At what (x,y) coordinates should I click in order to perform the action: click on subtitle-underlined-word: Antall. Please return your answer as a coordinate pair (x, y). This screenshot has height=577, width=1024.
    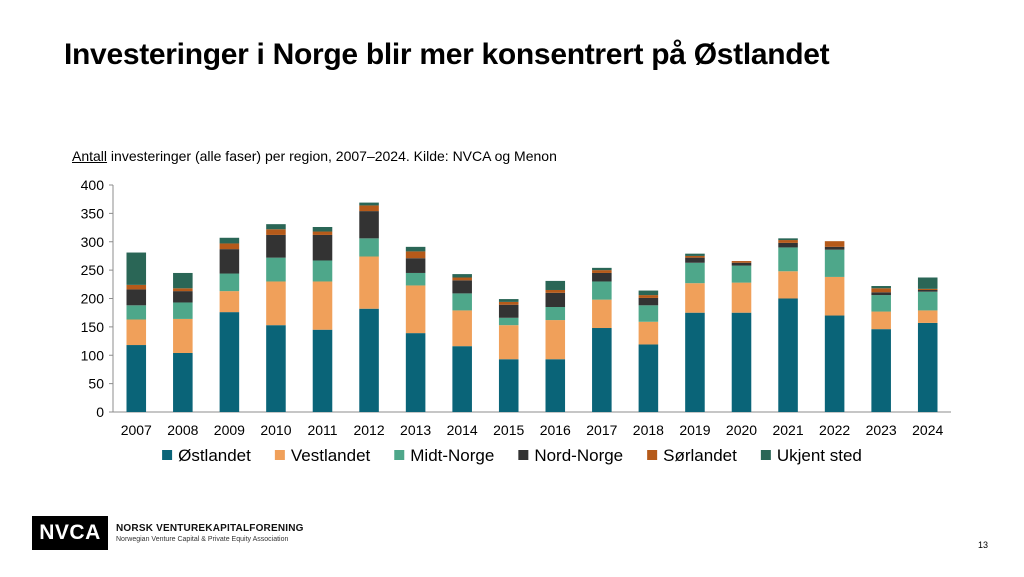
    Looking at the image, I should click on (90, 156).